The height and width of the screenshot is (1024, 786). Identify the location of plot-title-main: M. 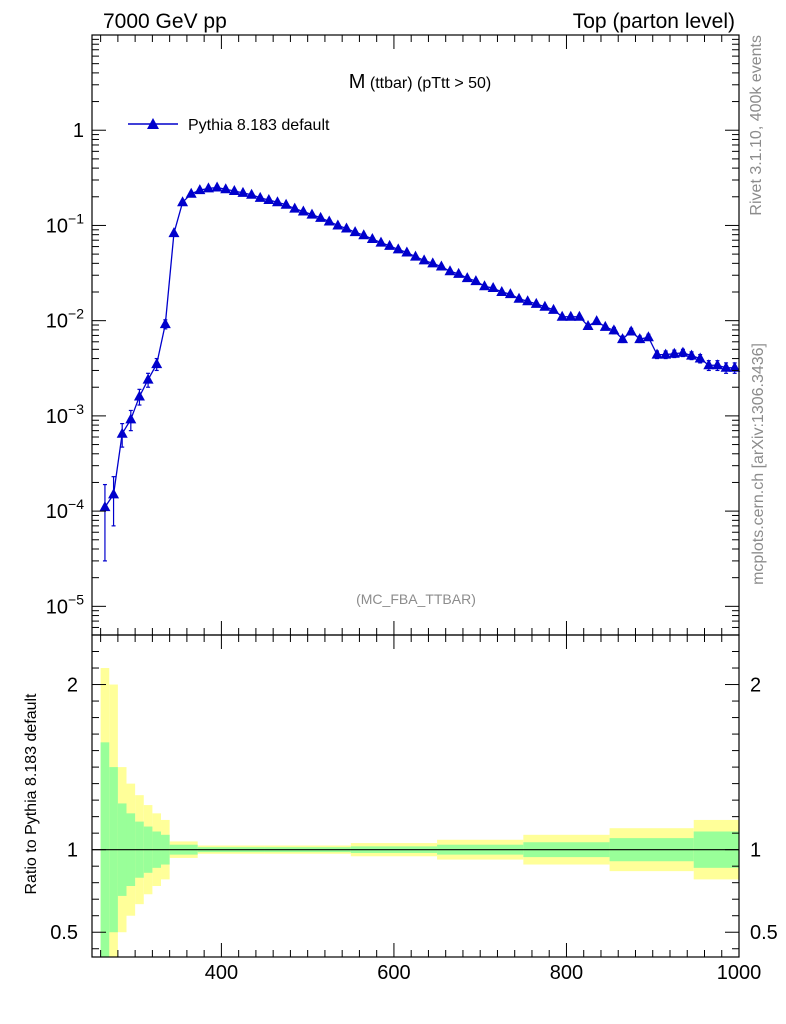
(357, 82).